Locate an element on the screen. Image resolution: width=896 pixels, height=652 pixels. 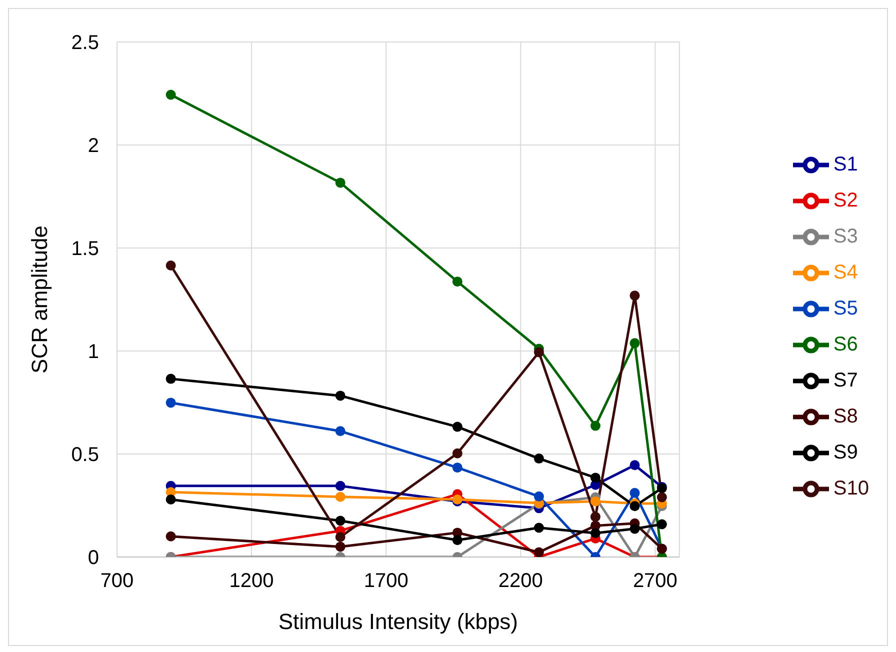
x-tick-label: 2700 is located at coordinates (655, 581).